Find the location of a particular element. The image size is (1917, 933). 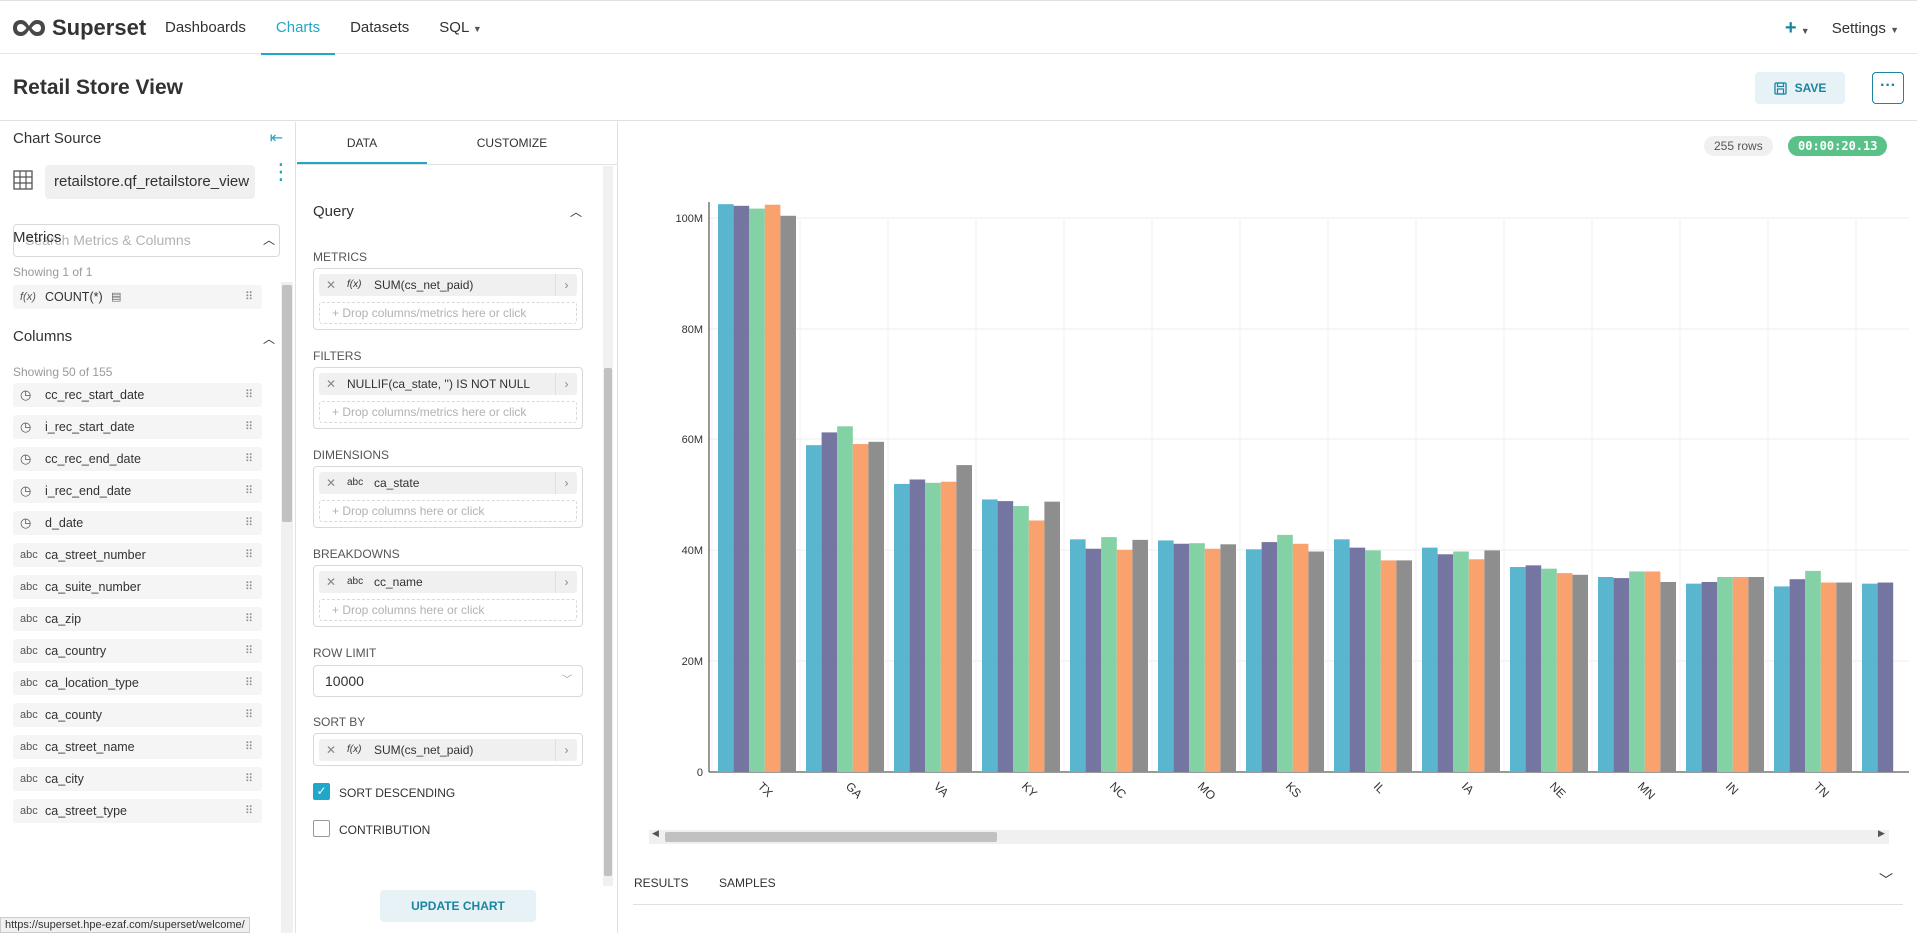

column-item: abc ca_street_type ⠿ is located at coordinates (137, 811).